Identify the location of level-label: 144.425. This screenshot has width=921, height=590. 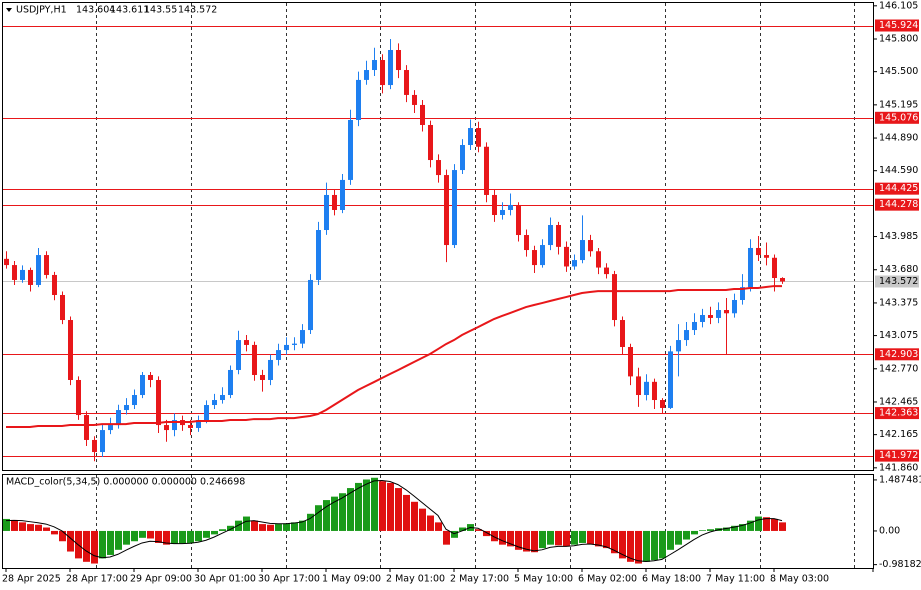
(898, 188).